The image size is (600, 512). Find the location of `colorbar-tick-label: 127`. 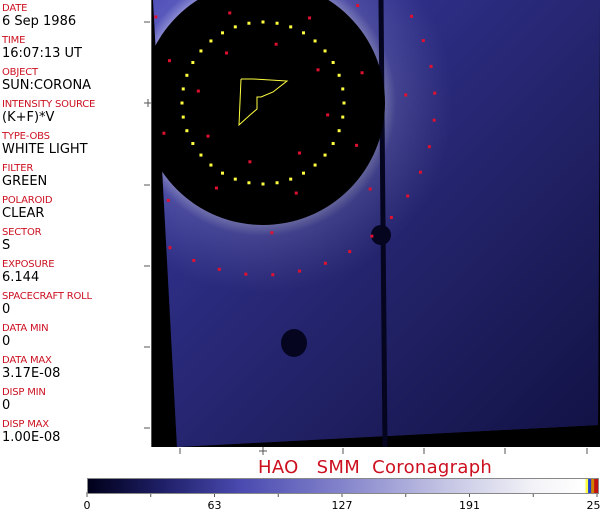

colorbar-tick-label: 127 is located at coordinates (342, 505).